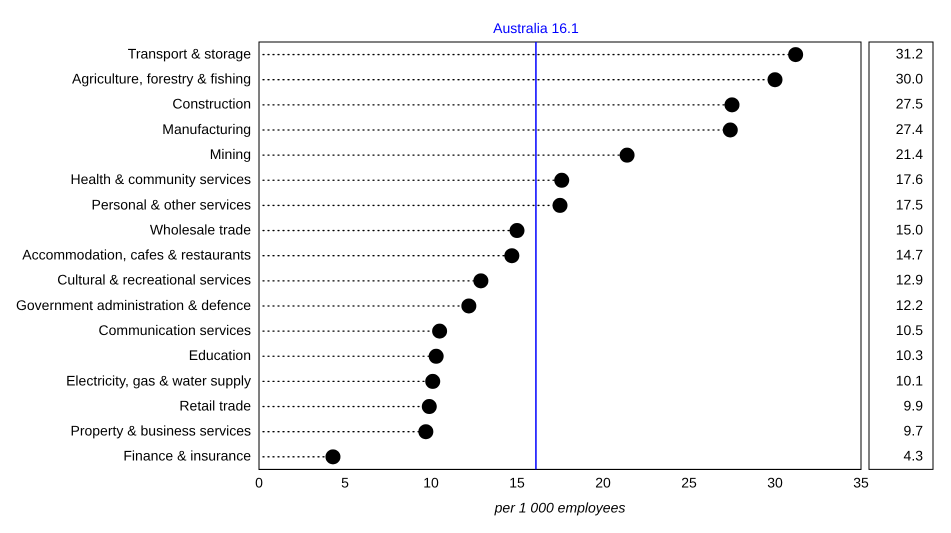 This screenshot has width=951, height=533. I want to click on data-label: 15.0, so click(910, 229).